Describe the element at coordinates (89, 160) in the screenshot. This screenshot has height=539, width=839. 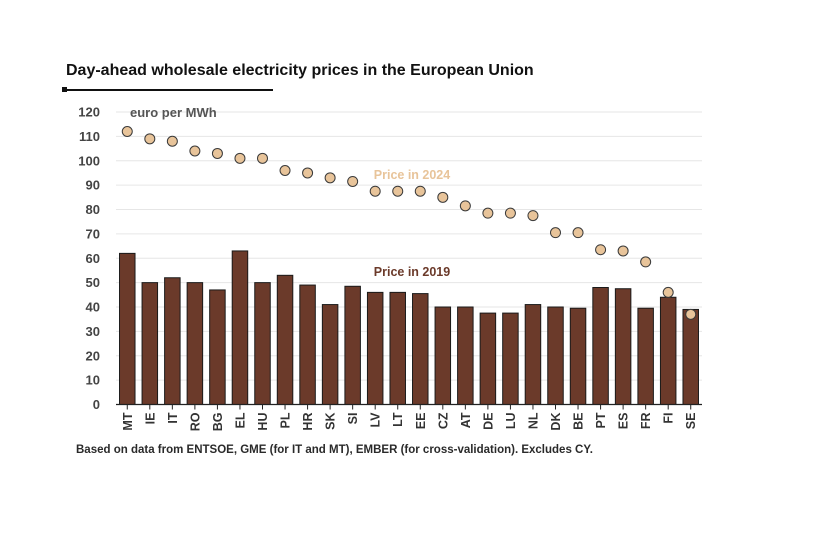
I see `y-tick-label: 100` at that location.